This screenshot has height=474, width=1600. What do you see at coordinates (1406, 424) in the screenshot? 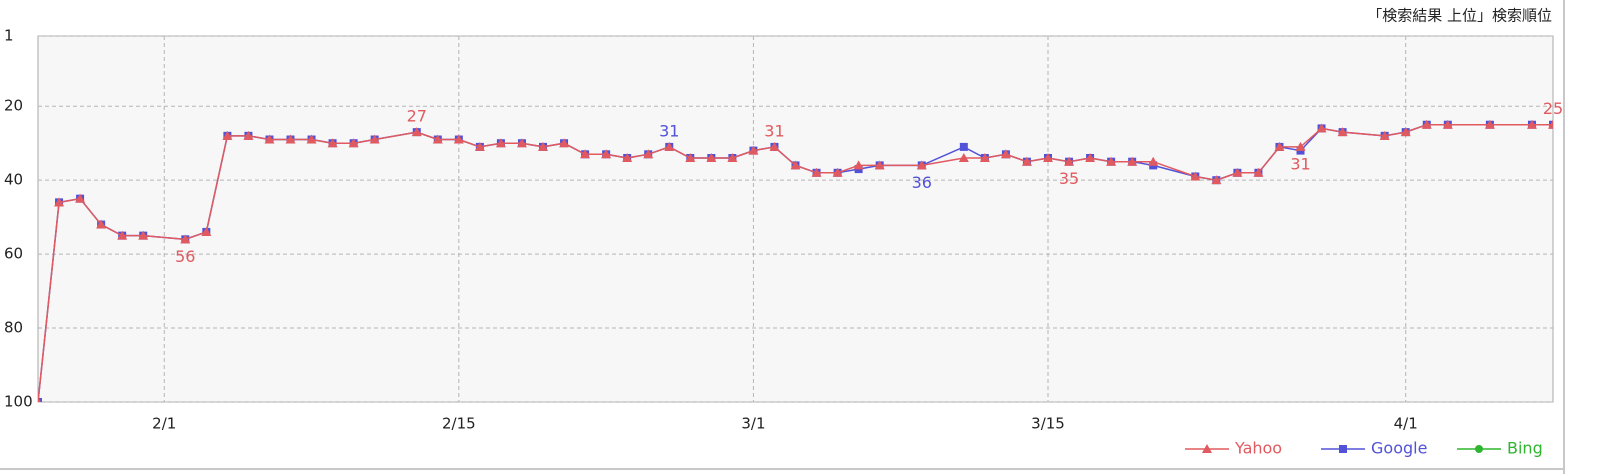
I see `x-tick-label: 4/1` at bounding box center [1406, 424].